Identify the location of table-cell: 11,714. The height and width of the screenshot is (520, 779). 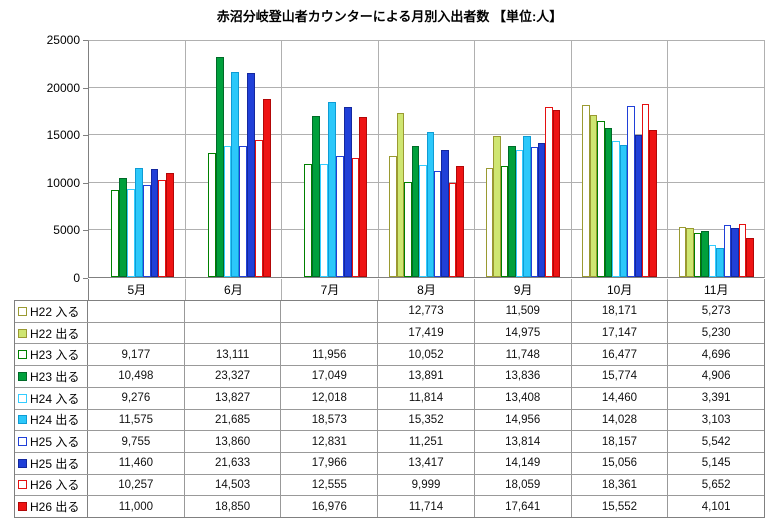
(426, 507).